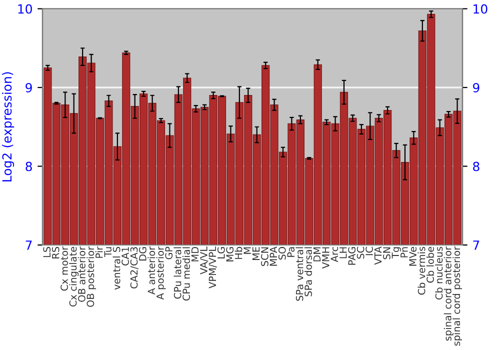 The height and width of the screenshot is (350, 500). What do you see at coordinates (47, 252) in the screenshot?
I see `x-tick-label: LS` at bounding box center [47, 252].